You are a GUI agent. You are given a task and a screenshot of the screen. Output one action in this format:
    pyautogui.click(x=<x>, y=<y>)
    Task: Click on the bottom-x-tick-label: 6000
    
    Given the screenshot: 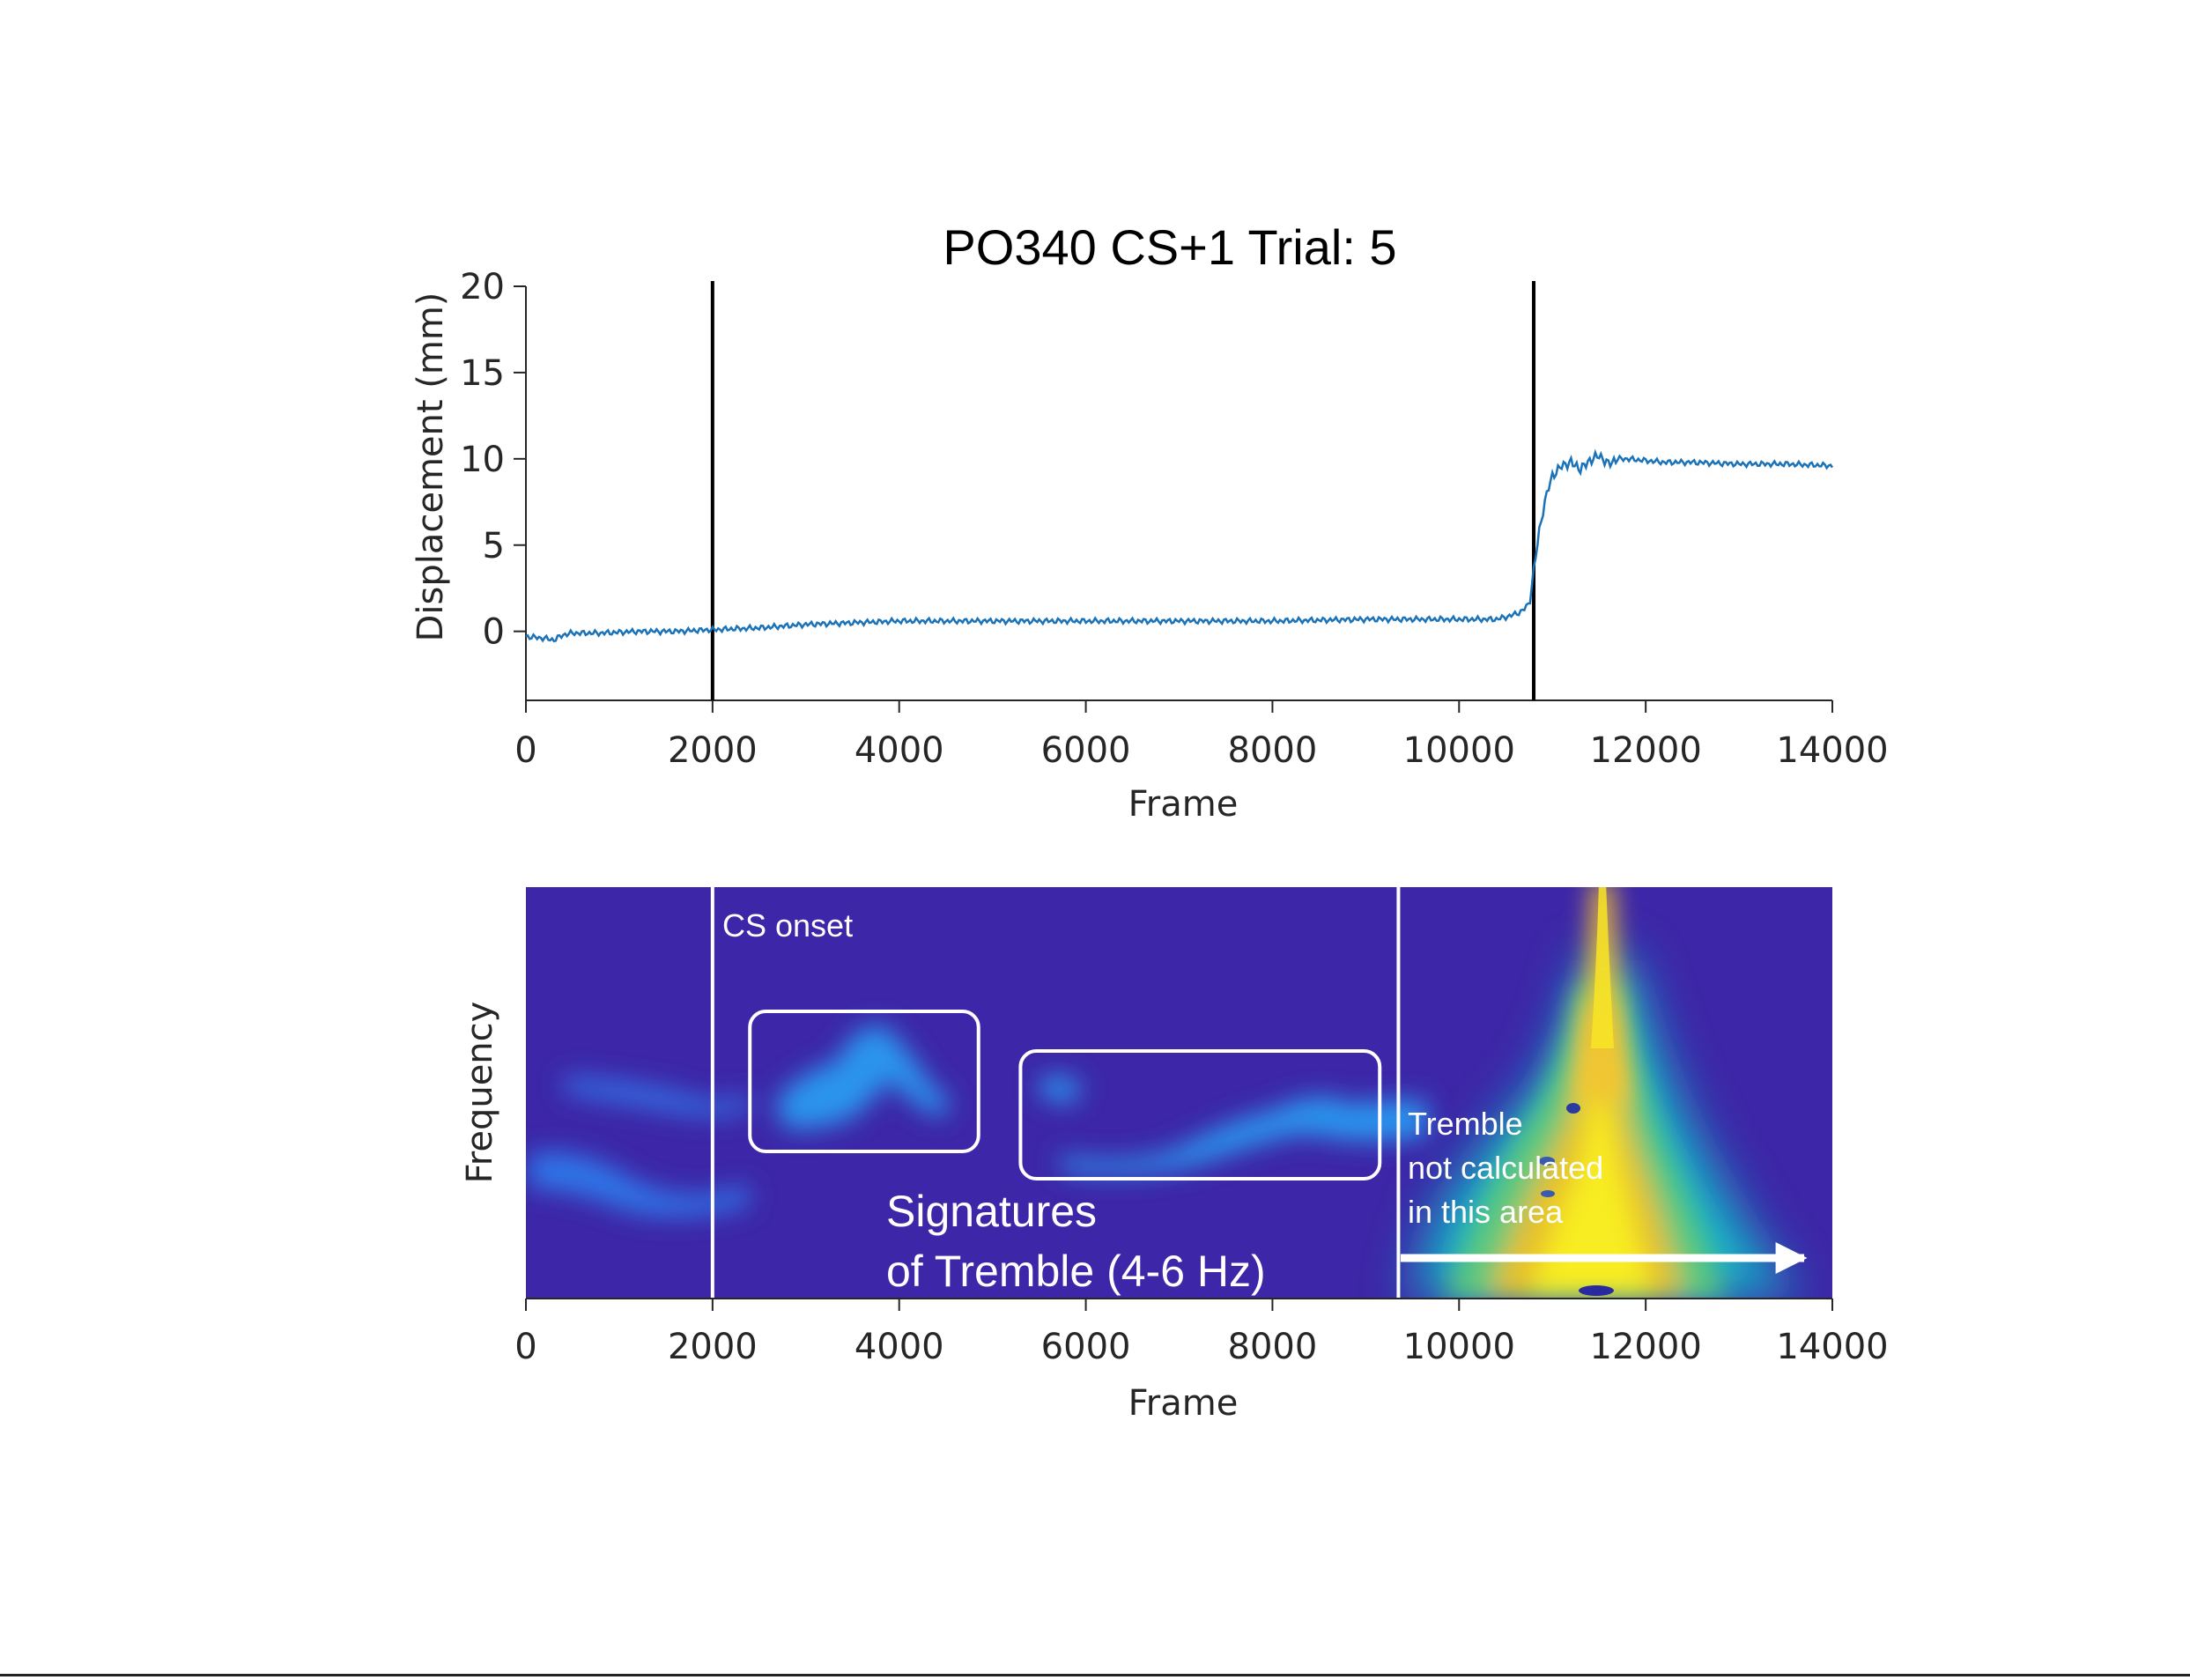 What is the action you would take?
    pyautogui.click(x=1086, y=1347)
    